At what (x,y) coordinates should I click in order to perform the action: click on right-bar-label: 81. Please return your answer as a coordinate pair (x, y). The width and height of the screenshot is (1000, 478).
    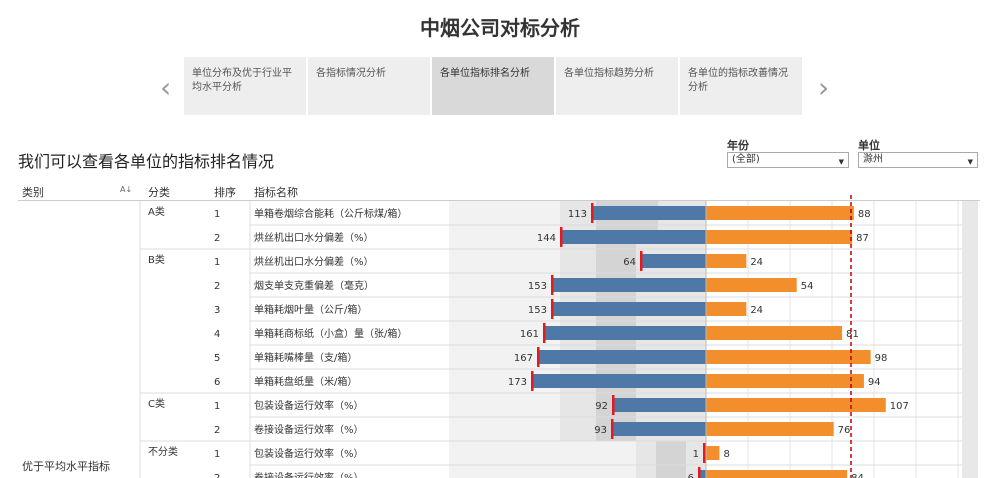
    Looking at the image, I should click on (852, 334).